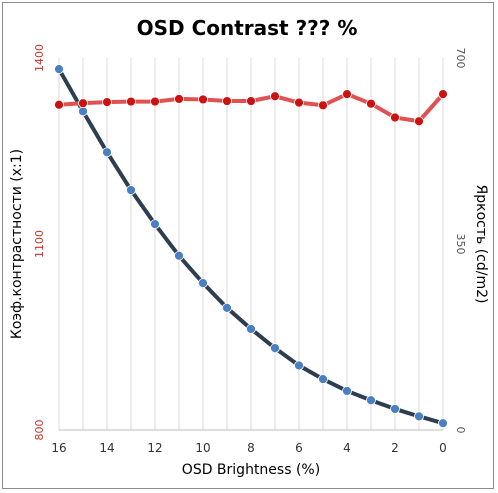 Image resolution: width=498 pixels, height=493 pixels. What do you see at coordinates (39, 58) in the screenshot?
I see `y-left-tick-label: 1400` at bounding box center [39, 58].